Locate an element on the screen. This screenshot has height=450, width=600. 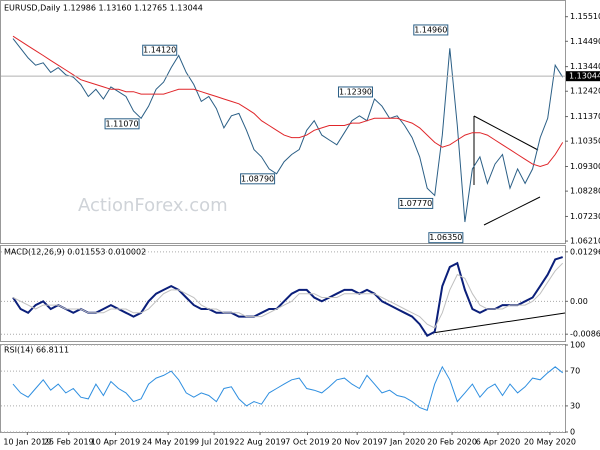
annotation-label: 1.08790 is located at coordinates (257, 178).